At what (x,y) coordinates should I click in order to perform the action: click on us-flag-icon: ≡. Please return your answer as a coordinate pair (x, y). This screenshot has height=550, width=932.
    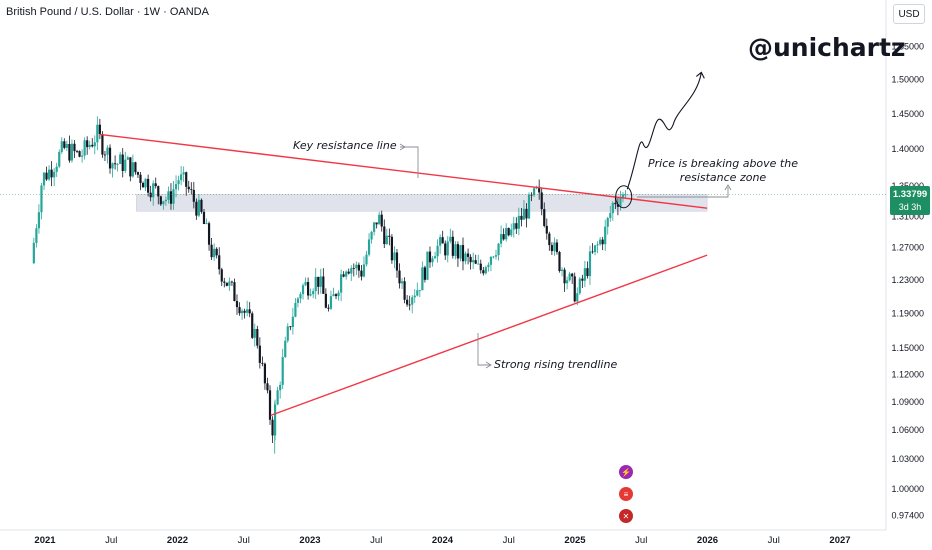
    Looking at the image, I should click on (626, 494).